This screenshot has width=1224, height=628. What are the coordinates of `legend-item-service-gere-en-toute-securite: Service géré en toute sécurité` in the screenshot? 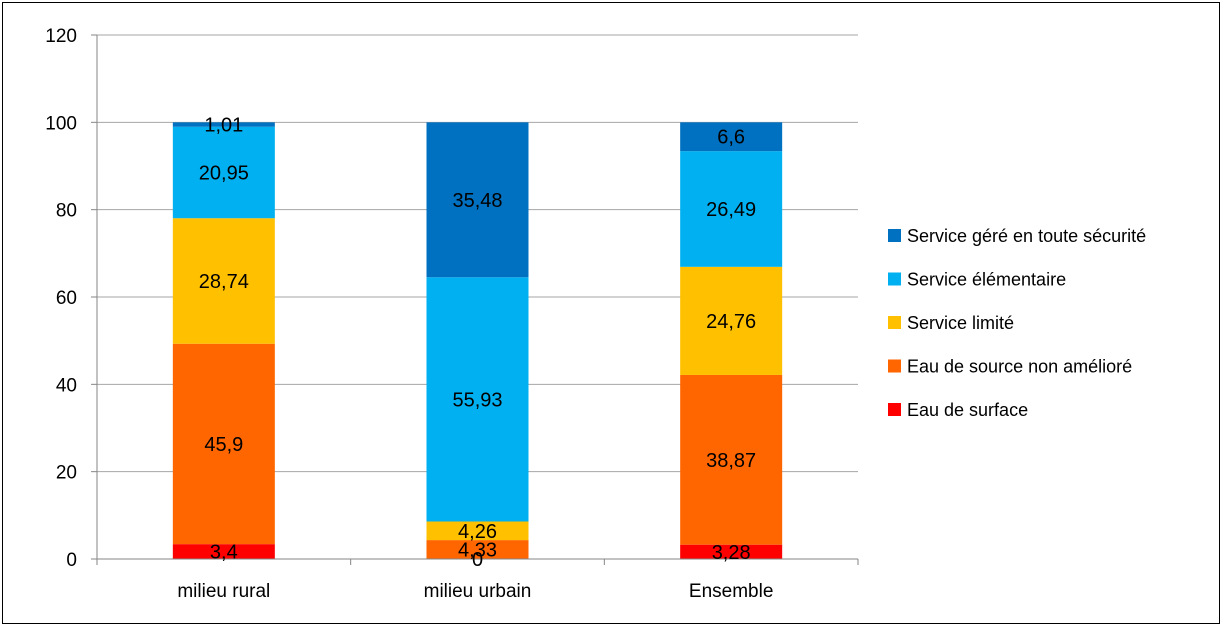 It's located at (1017, 236).